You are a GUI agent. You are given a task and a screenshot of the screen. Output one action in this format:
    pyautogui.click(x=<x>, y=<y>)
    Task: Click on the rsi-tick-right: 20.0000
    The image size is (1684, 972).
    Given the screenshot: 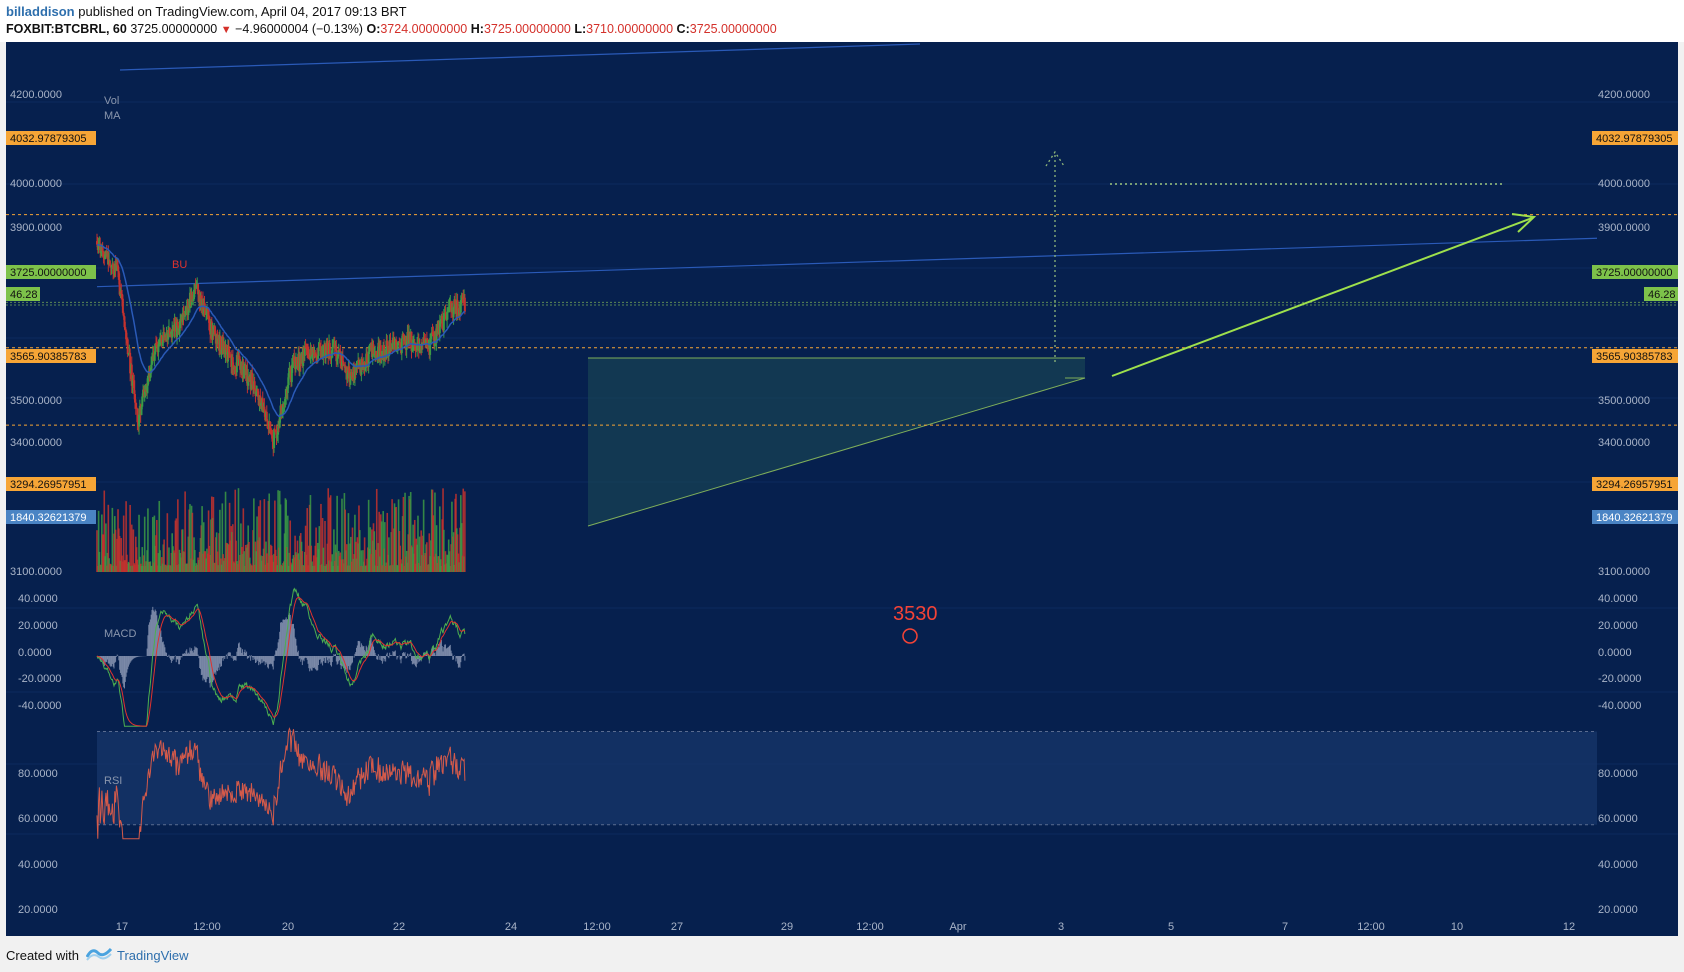 What is the action you would take?
    pyautogui.click(x=1618, y=910)
    